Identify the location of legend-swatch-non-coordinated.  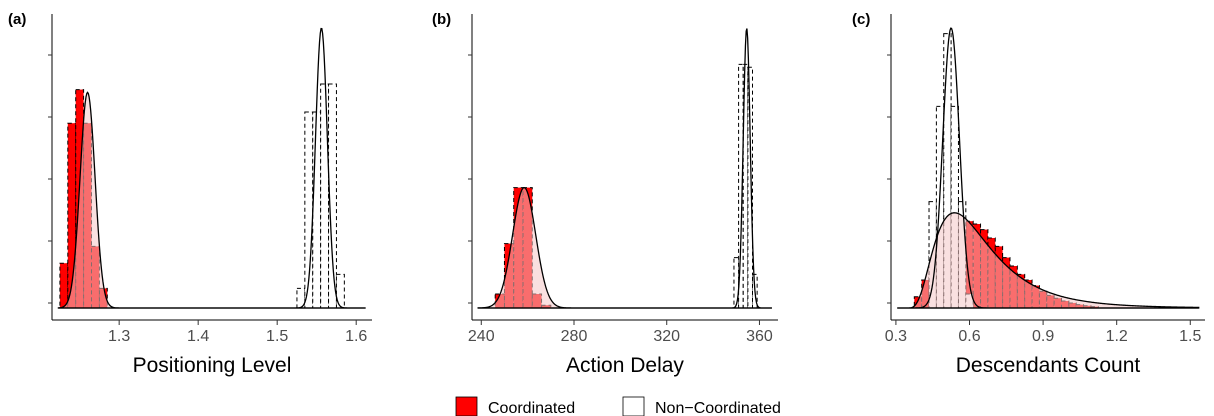
(633, 406).